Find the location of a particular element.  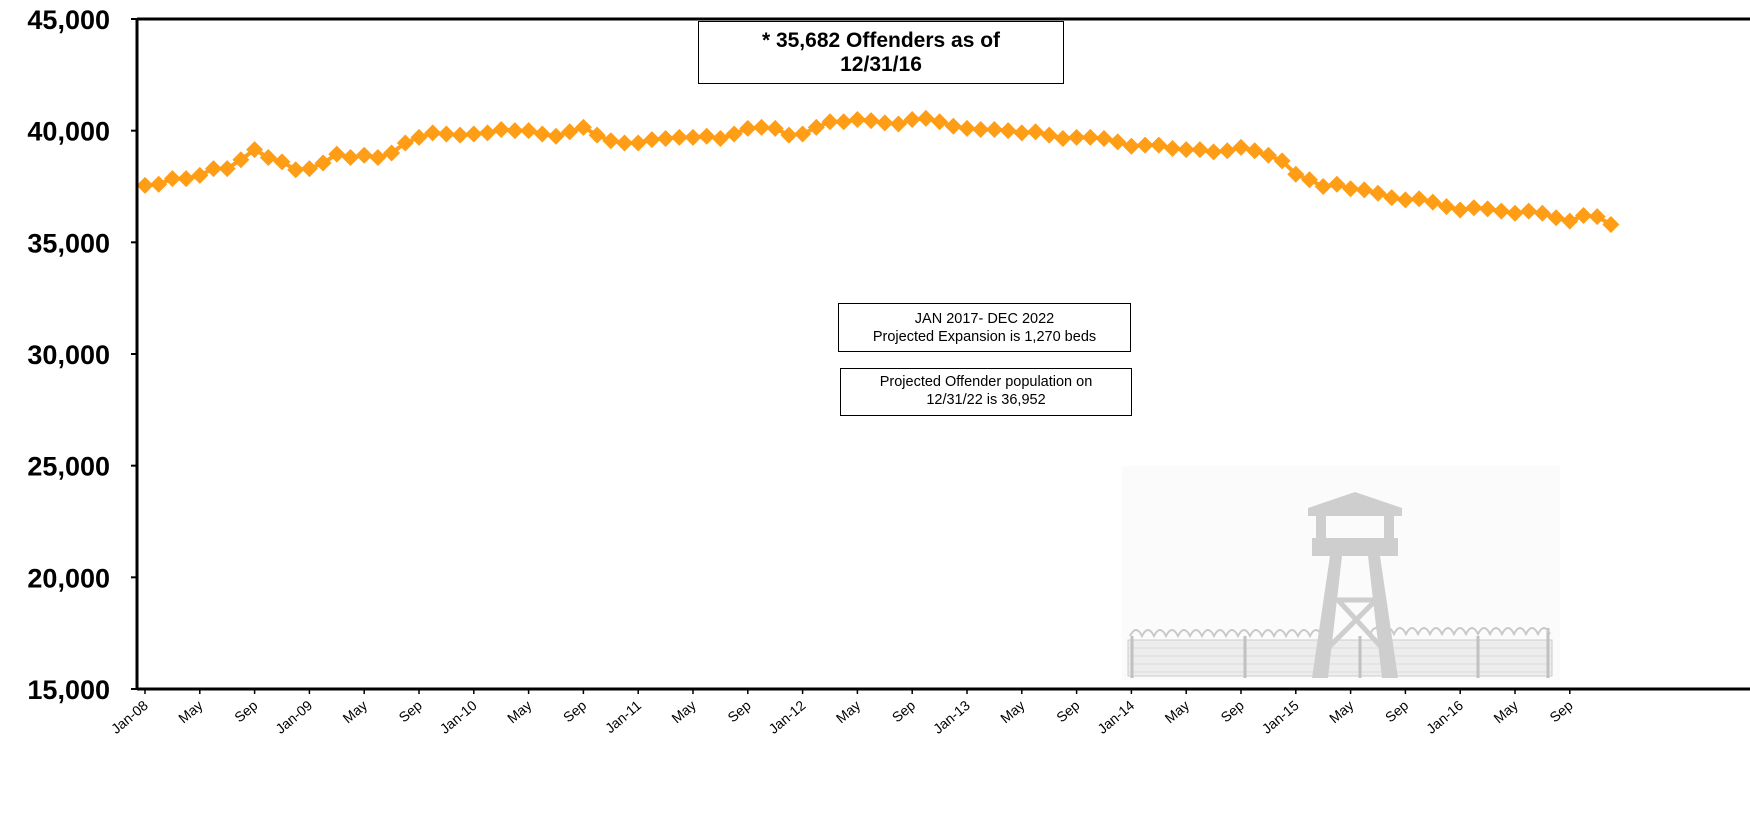

y-tick-label: 45,000 is located at coordinates (68, 20).